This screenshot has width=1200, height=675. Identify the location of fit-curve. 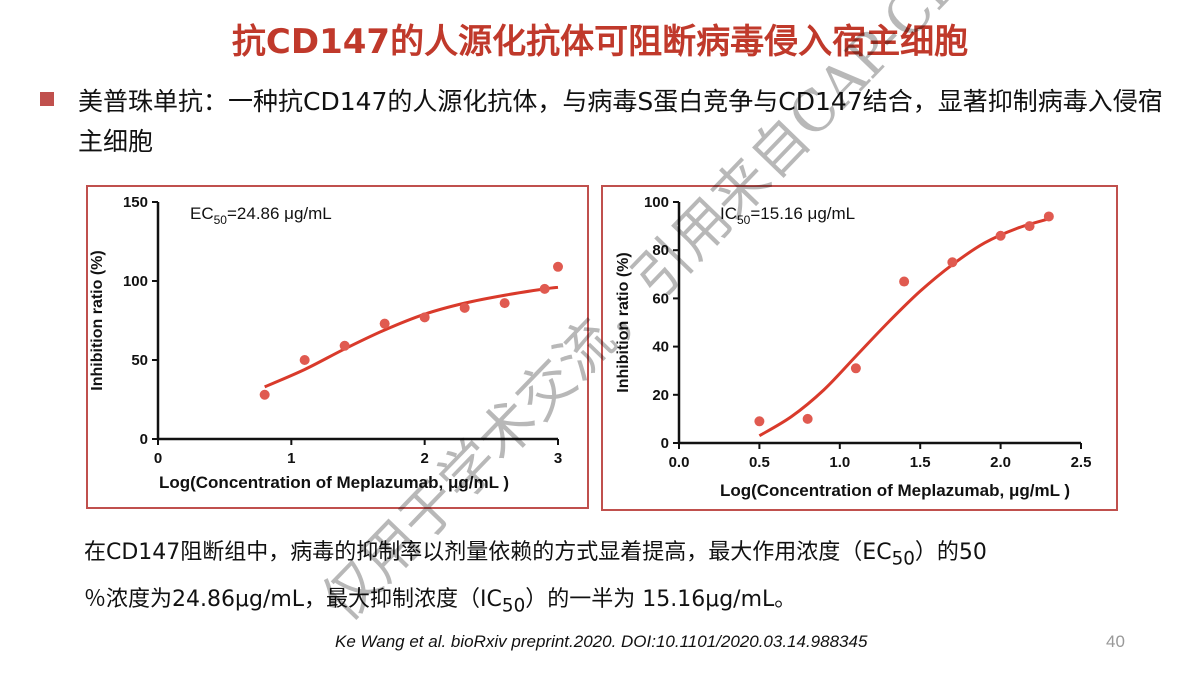
(904, 327).